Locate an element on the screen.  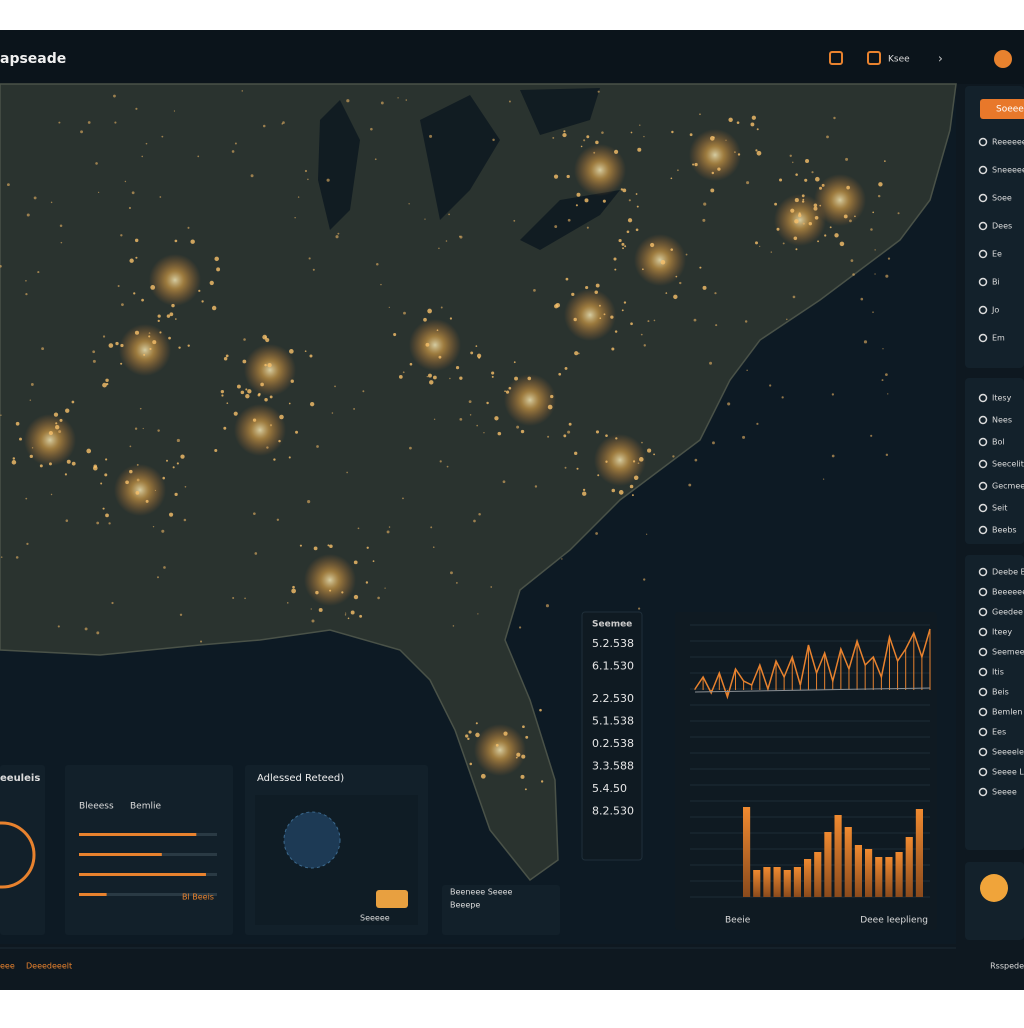
sidebar-button is located at coordinates (1002, 109).